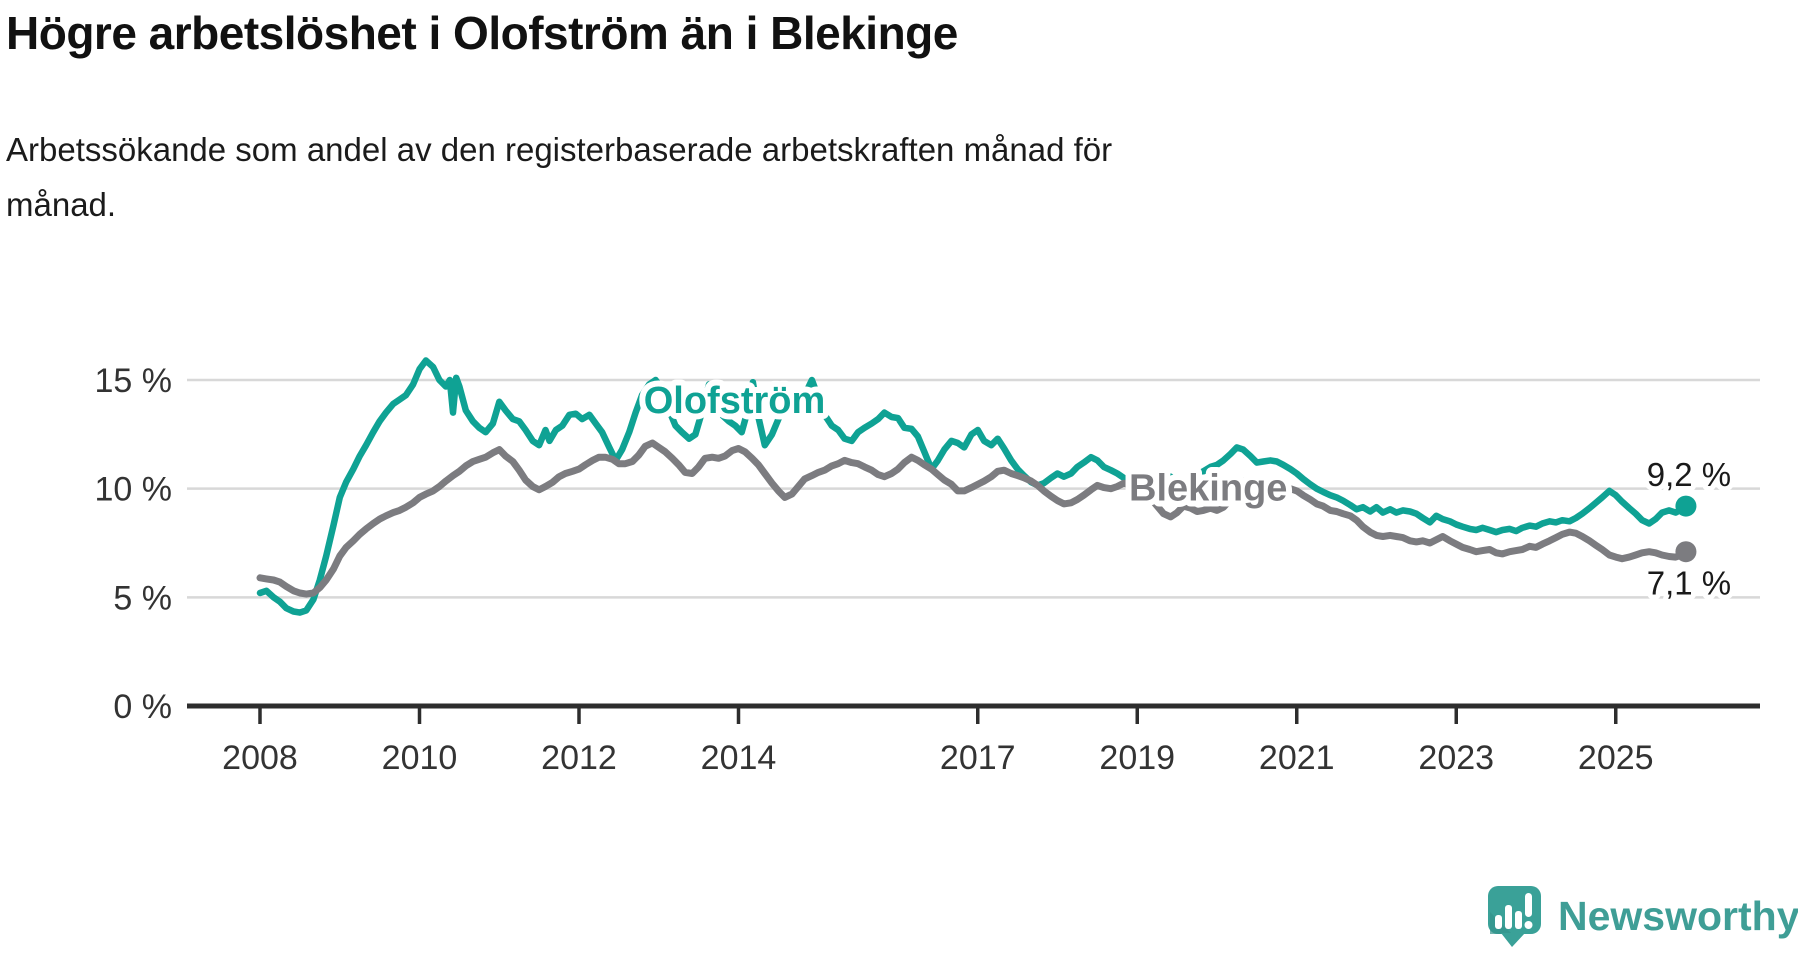  What do you see at coordinates (260, 758) in the screenshot?
I see `x-tick-label-2008: 2008` at bounding box center [260, 758].